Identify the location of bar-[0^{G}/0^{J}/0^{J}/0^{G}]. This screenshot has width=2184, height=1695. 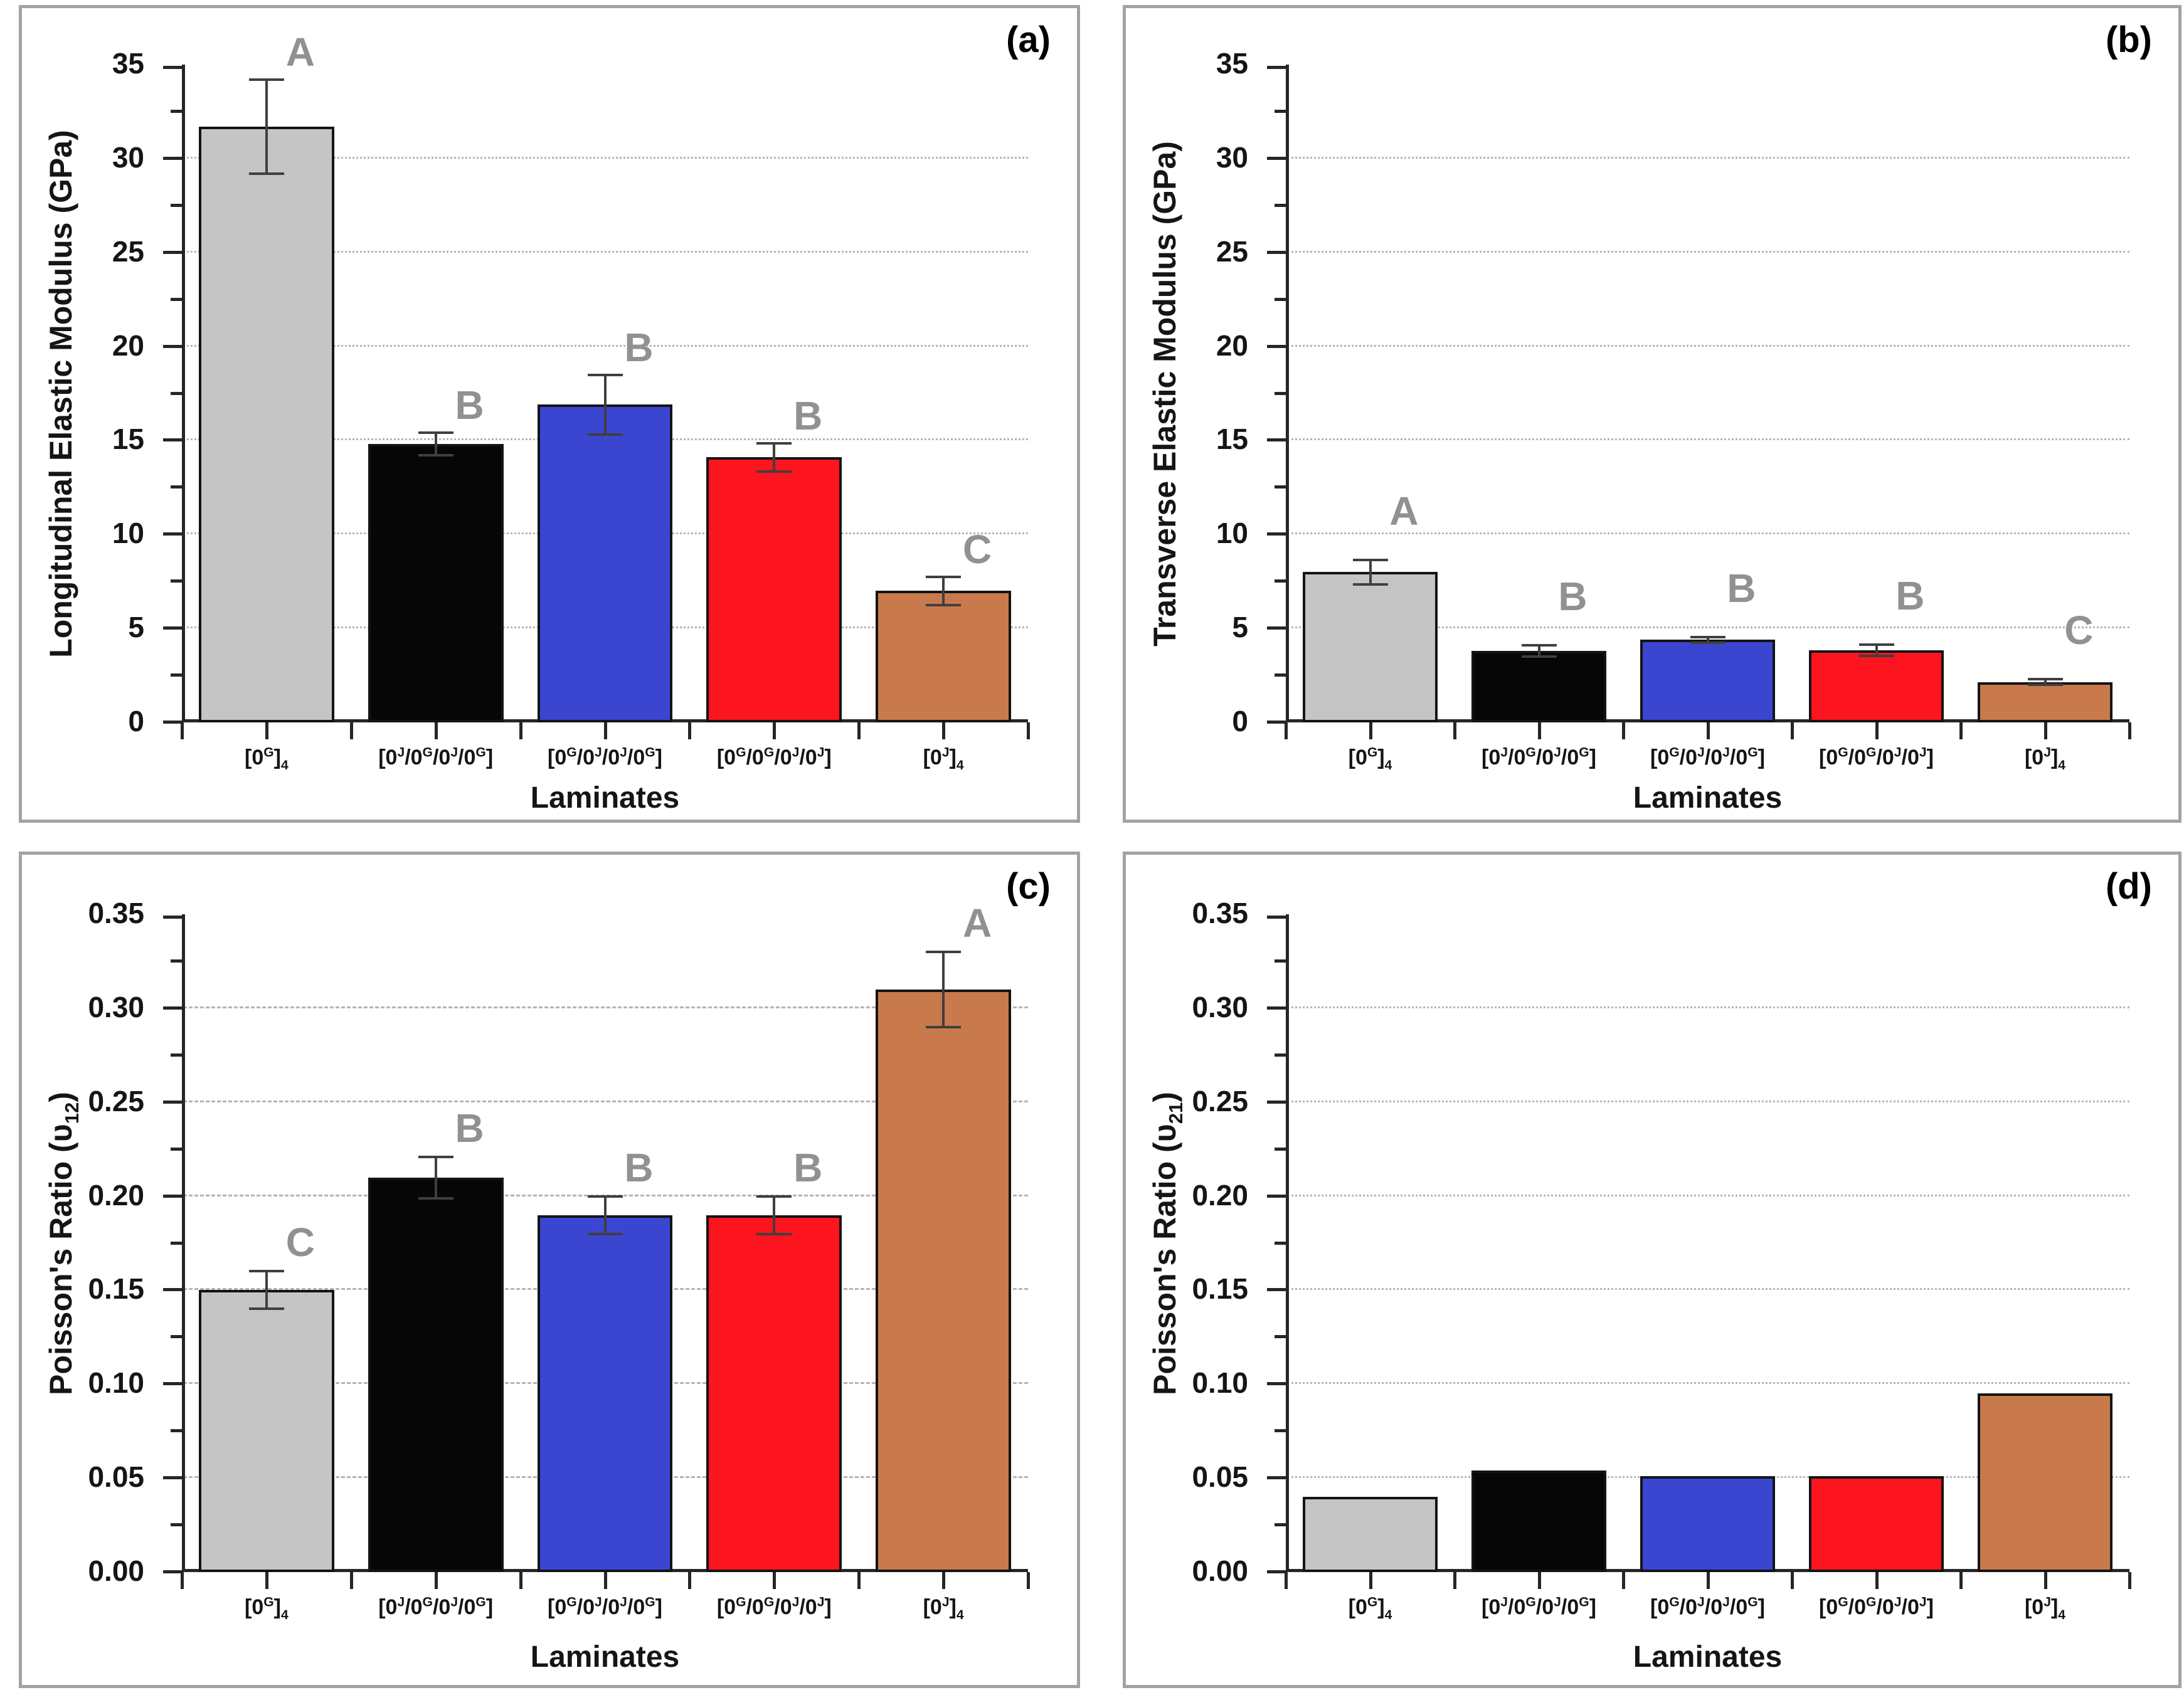
(1708, 1524).